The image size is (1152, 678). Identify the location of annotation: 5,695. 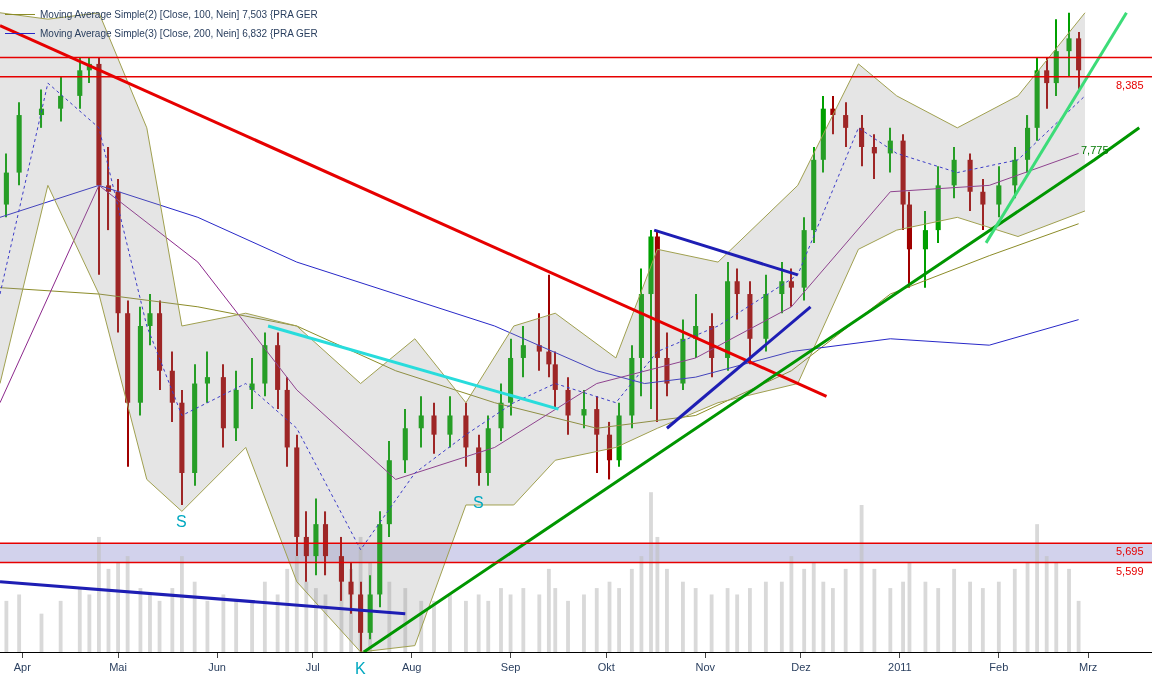
(1130, 551).